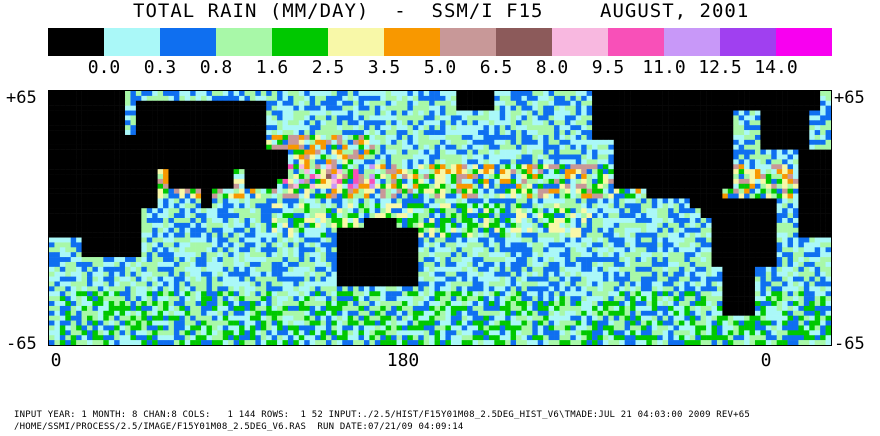 The height and width of the screenshot is (436, 880). What do you see at coordinates (675, 11) in the screenshot?
I see `title-date: AUGUST, 2001` at bounding box center [675, 11].